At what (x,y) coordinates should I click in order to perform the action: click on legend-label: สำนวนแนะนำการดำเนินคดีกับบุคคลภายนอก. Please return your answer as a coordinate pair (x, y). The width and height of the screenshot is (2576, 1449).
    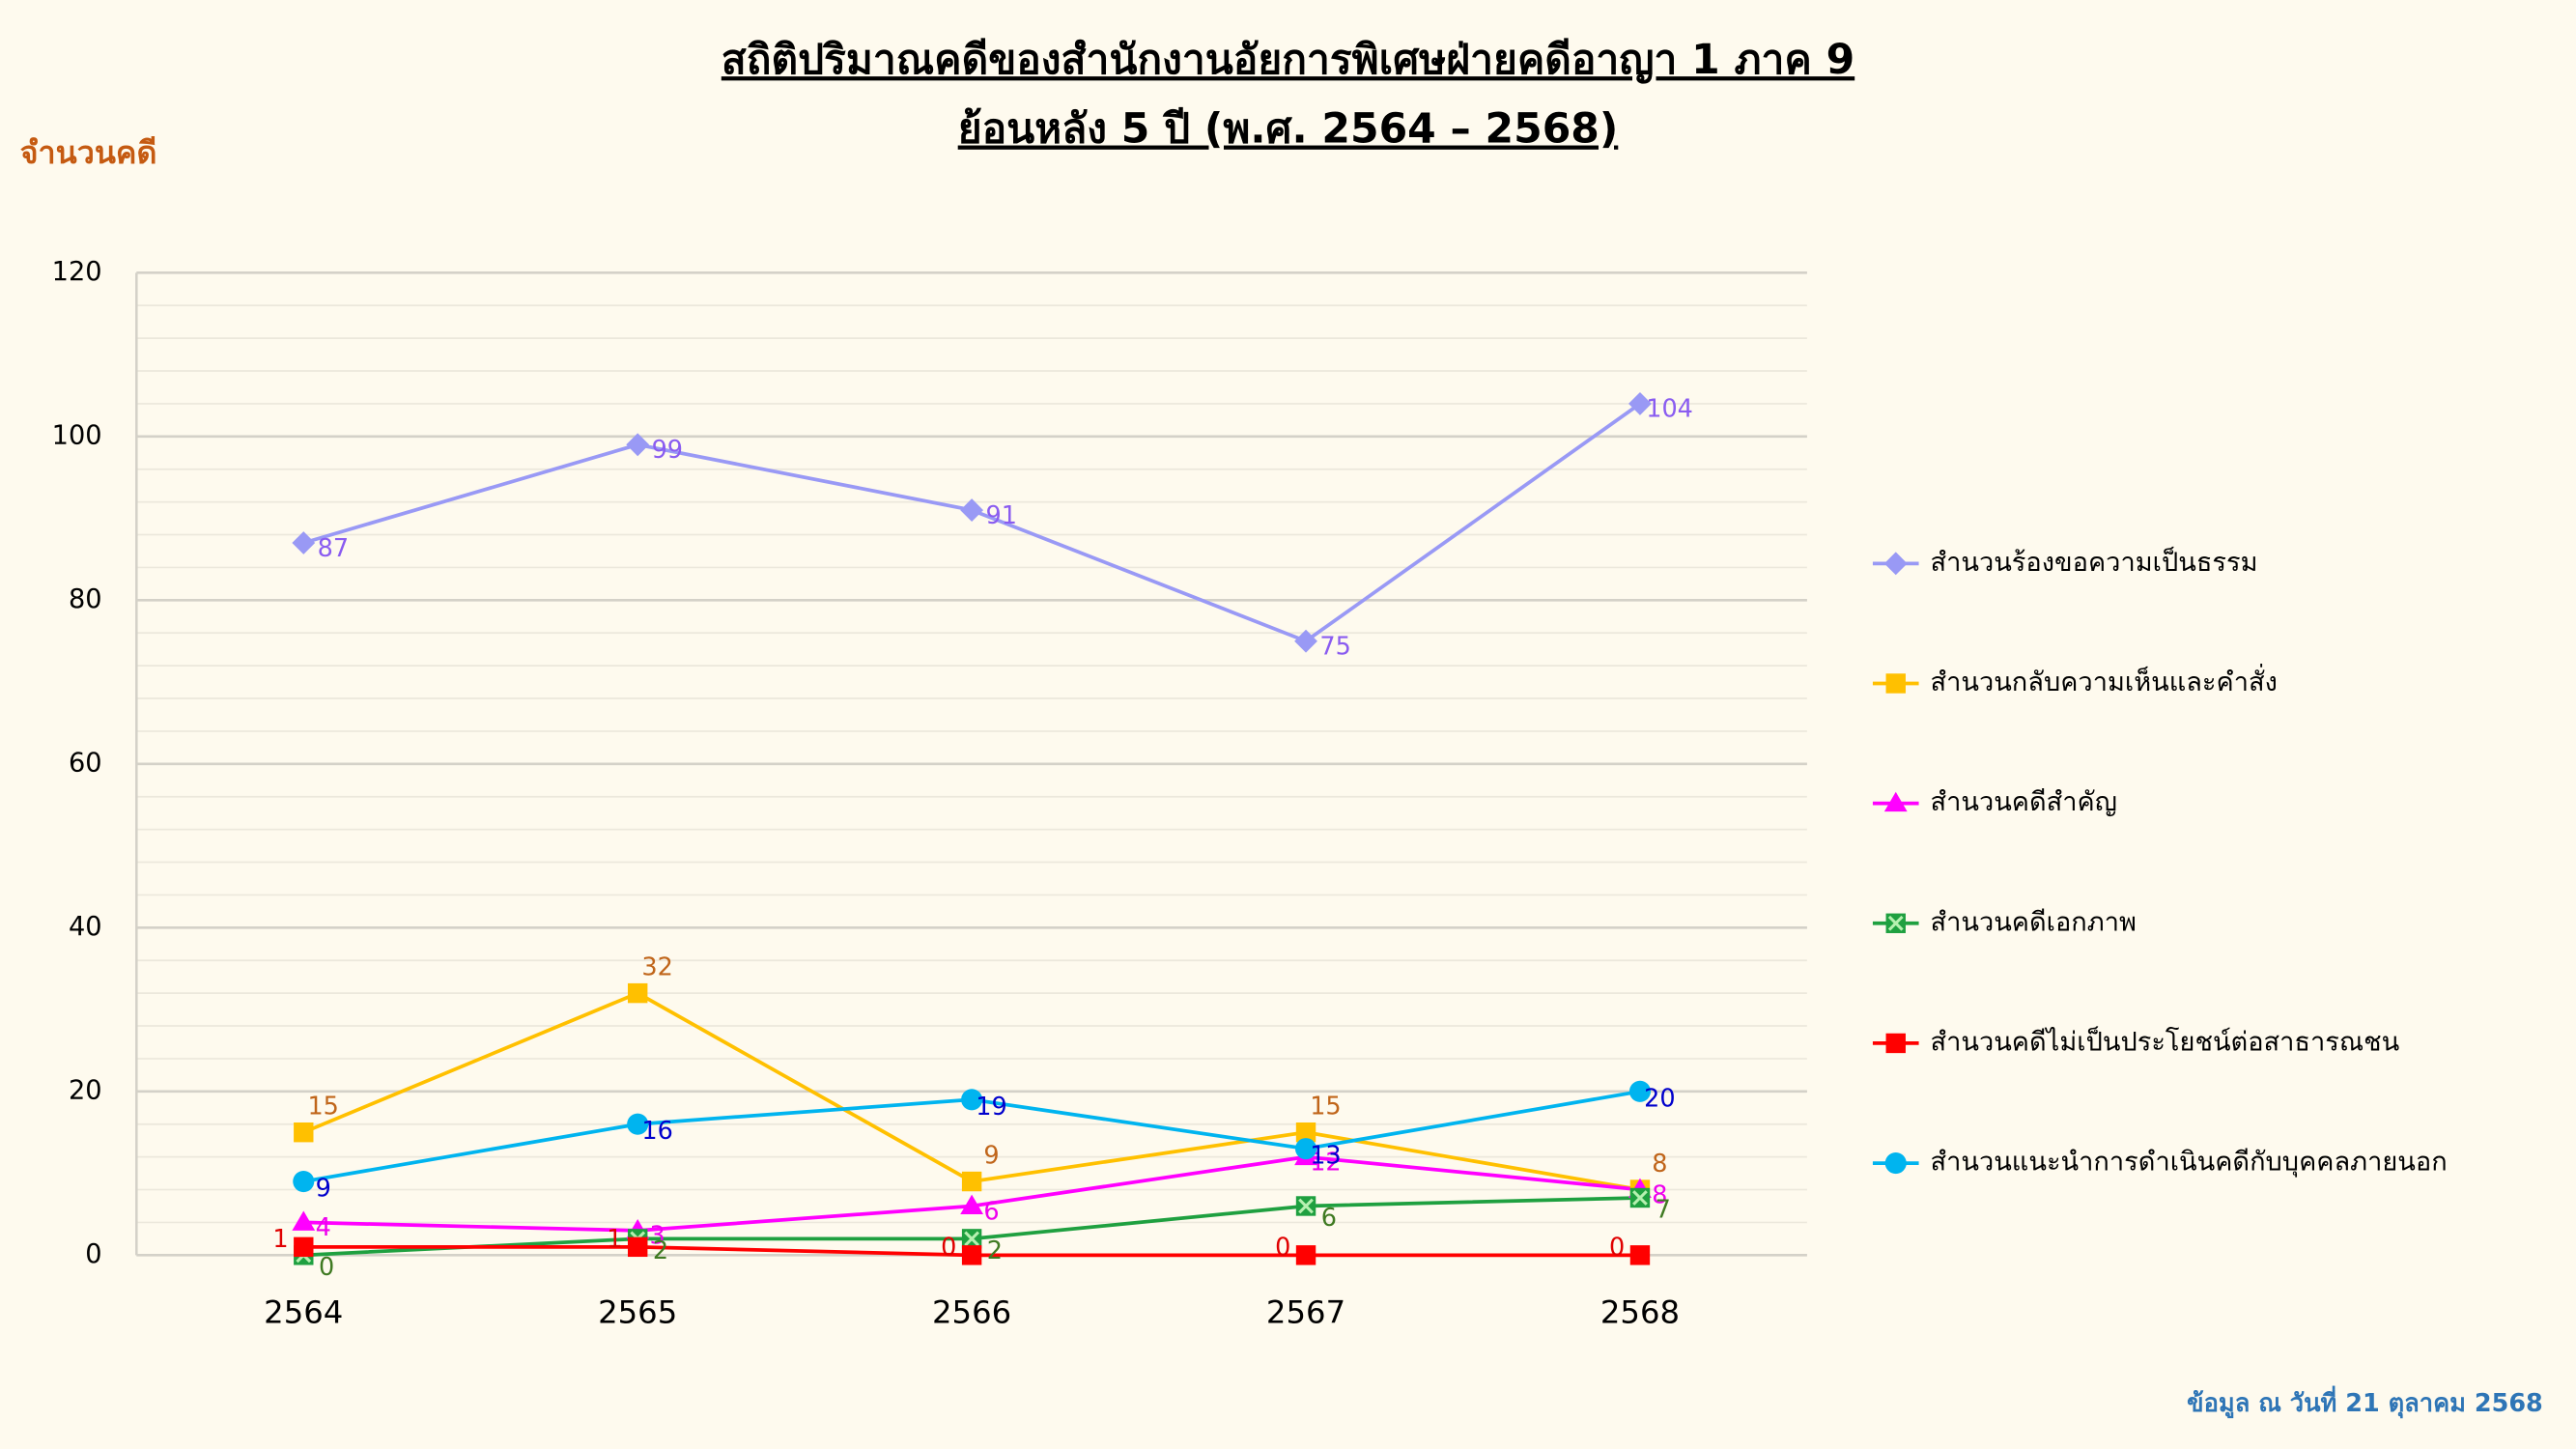
    Looking at the image, I should click on (2188, 1163).